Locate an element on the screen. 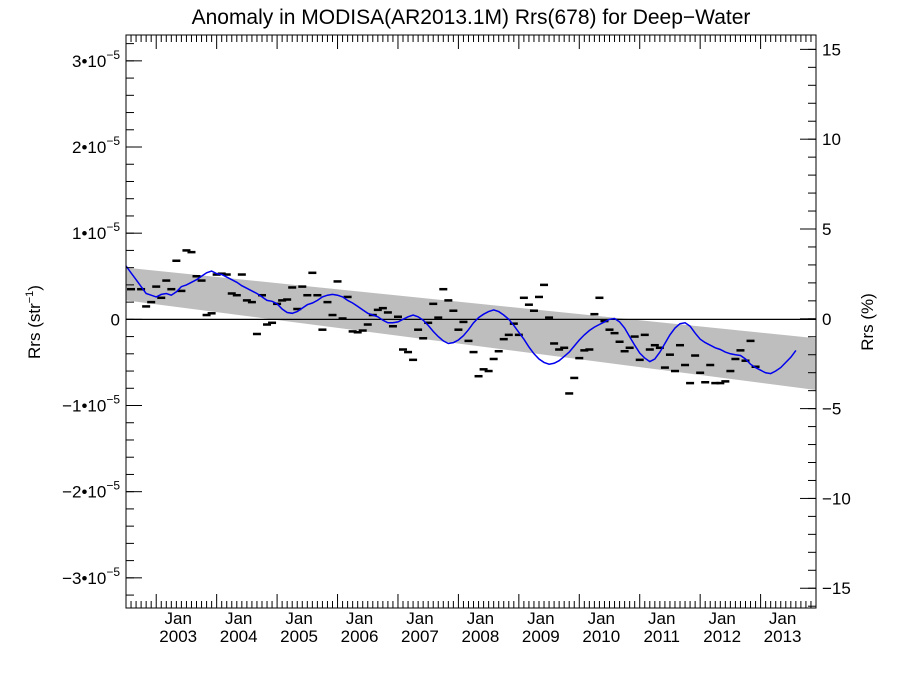  y-tick-label: 3•10−5 is located at coordinates (96, 59).